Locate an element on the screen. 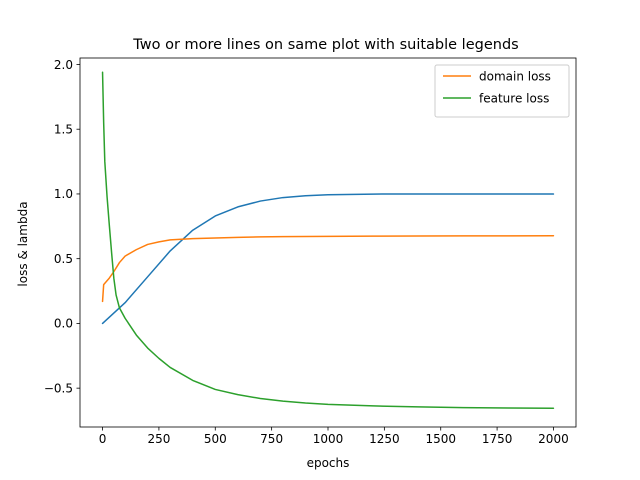 This screenshot has height=480, width=640. x-tick-label: 2000 is located at coordinates (553, 439).